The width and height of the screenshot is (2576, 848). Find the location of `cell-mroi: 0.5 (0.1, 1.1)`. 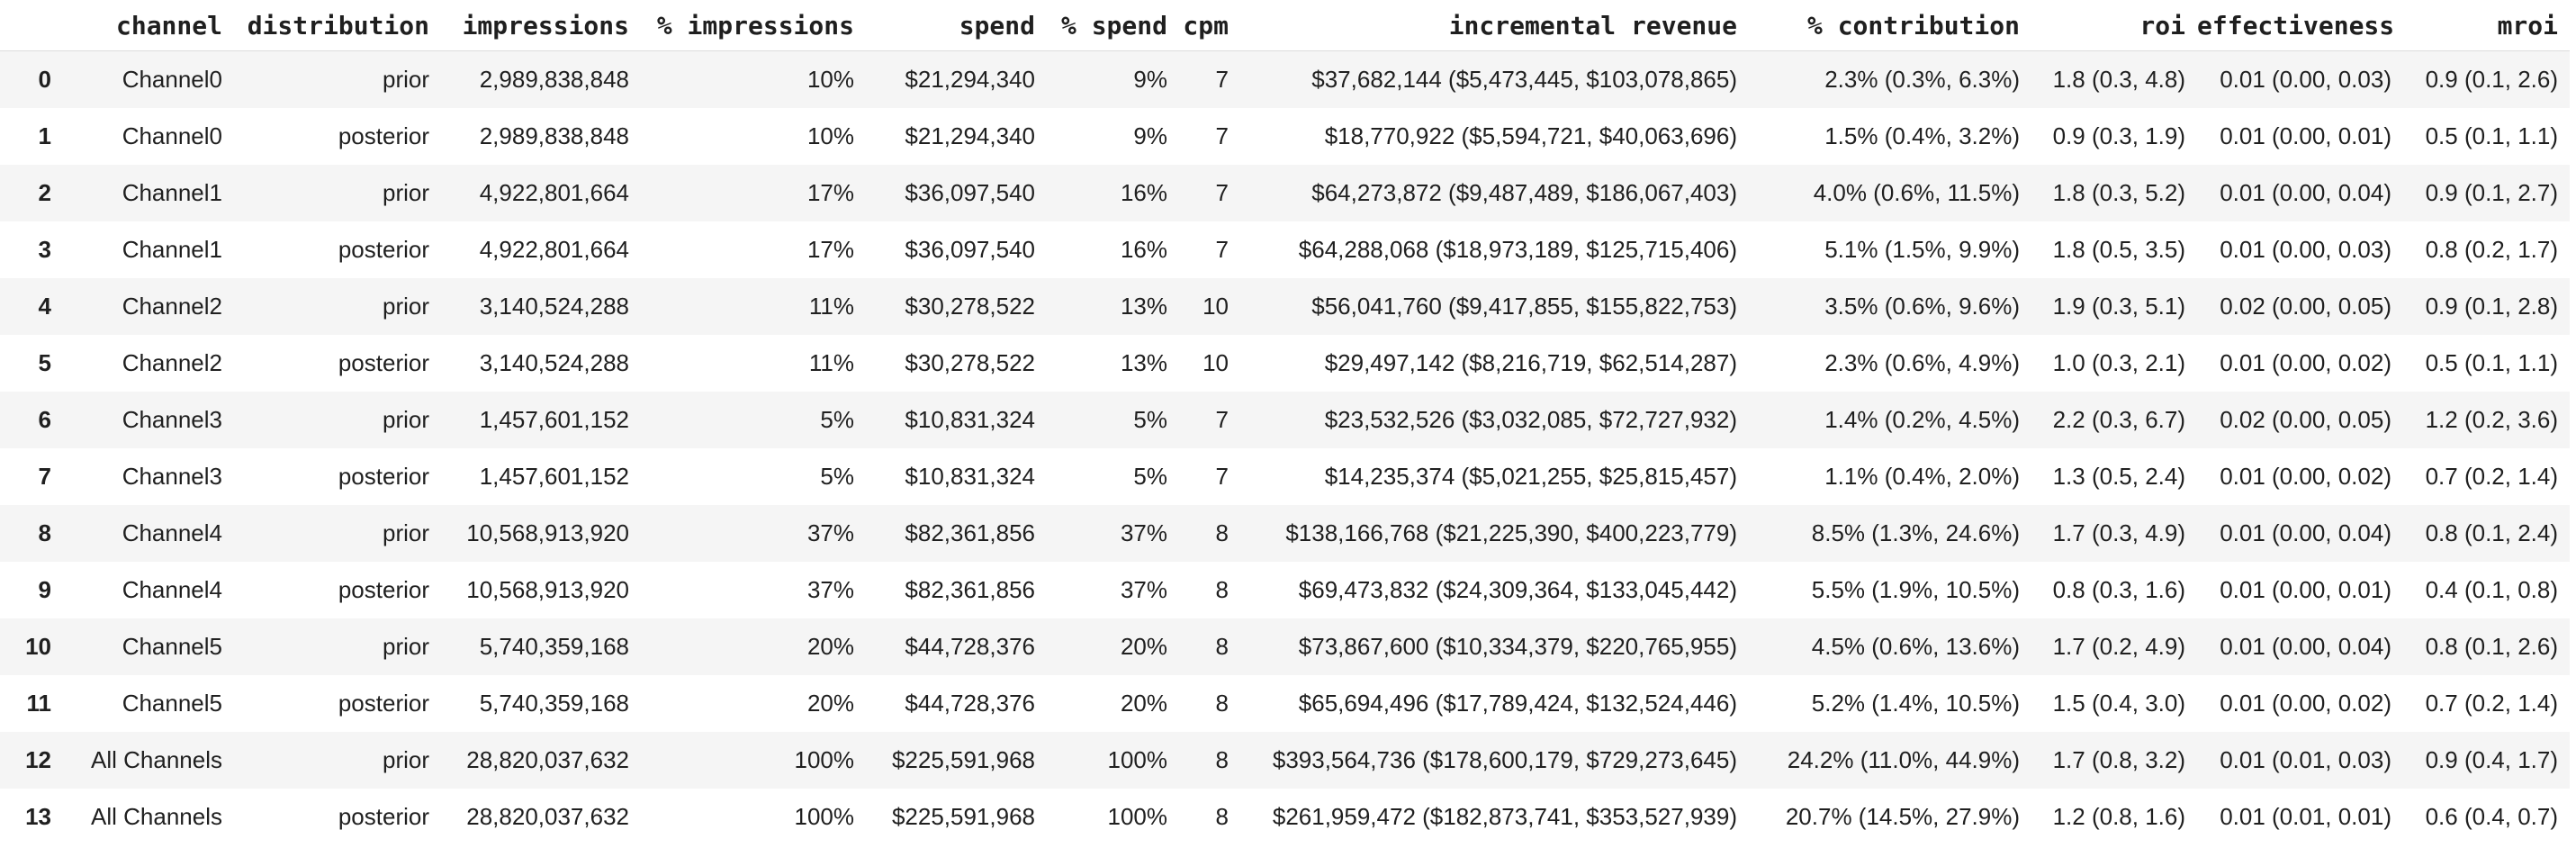

cell-mroi: 0.5 (0.1, 1.1) is located at coordinates (2491, 363).